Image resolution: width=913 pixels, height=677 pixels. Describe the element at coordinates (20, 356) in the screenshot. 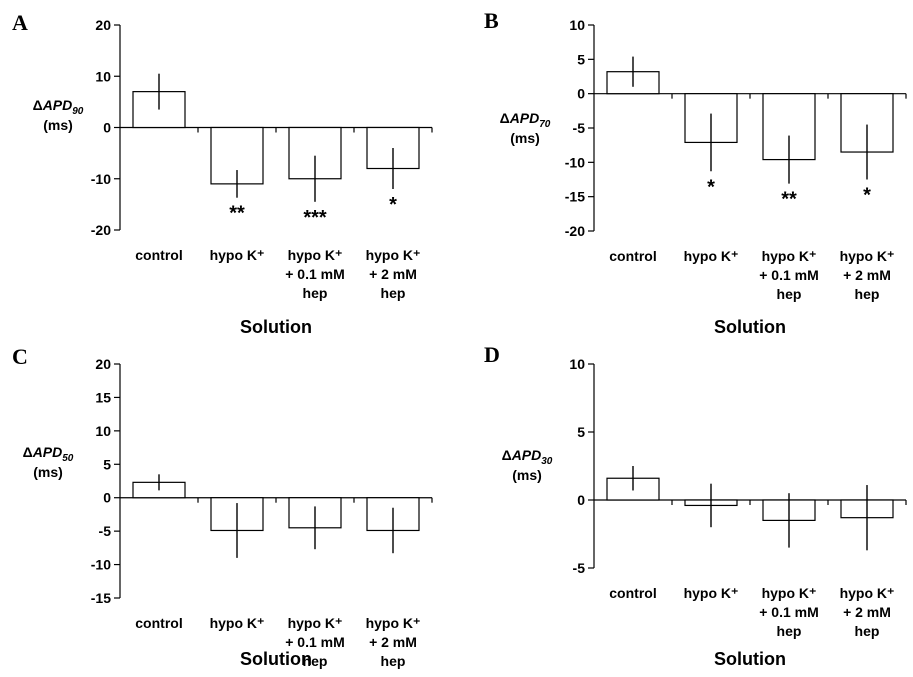

I see `panel-letter-c: C` at that location.